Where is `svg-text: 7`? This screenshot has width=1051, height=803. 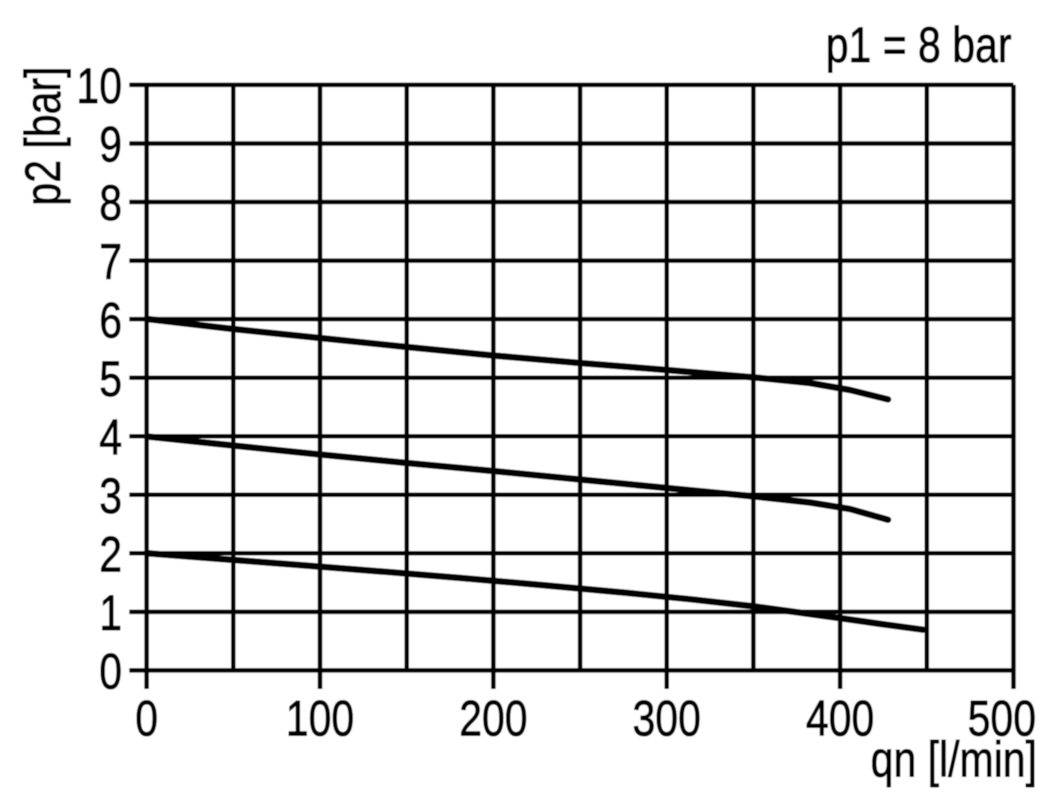 svg-text: 7 is located at coordinates (110, 262).